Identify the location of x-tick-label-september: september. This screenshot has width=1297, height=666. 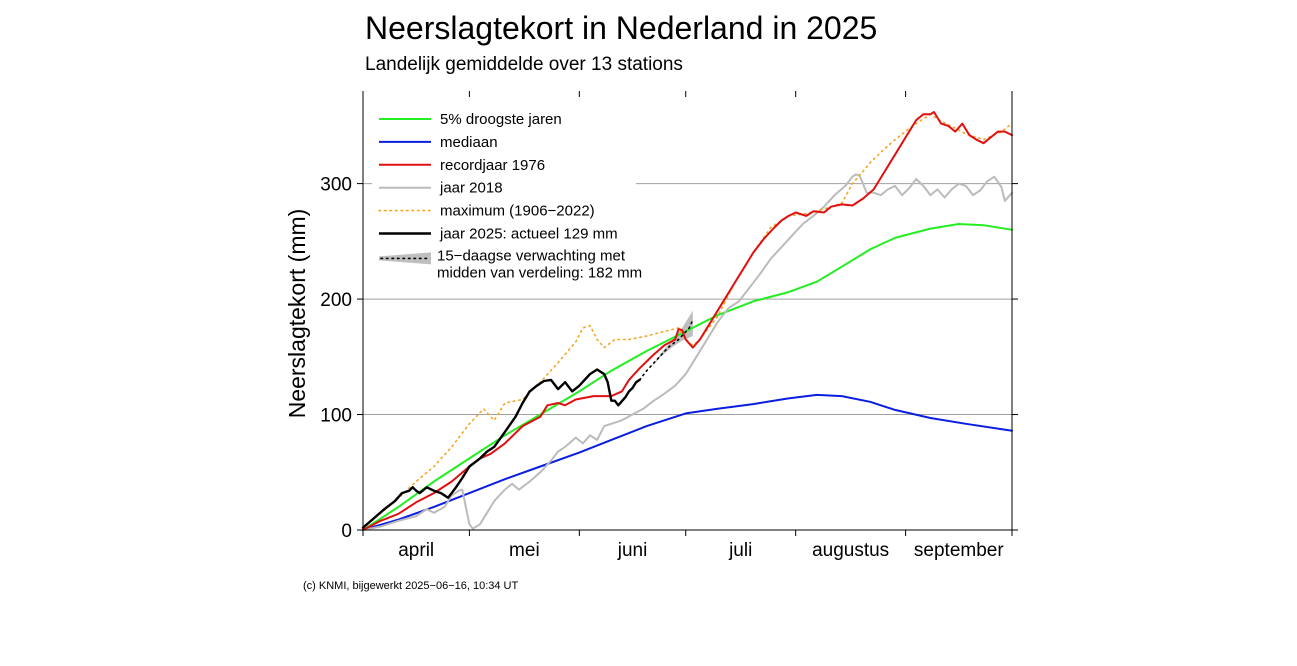
(959, 550).